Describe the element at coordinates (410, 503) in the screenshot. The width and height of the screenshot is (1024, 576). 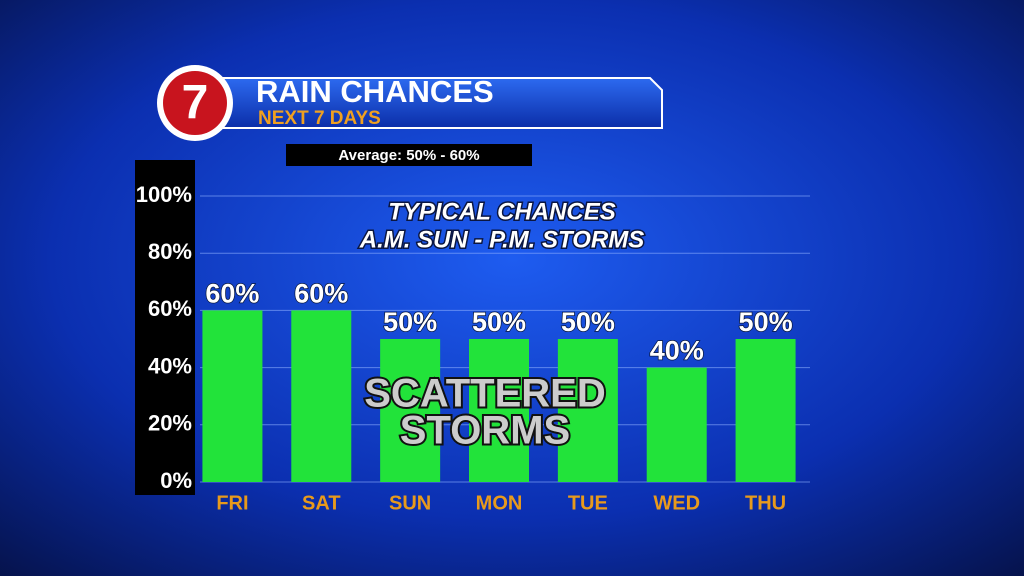
I see `x-tick-label: SUN` at that location.